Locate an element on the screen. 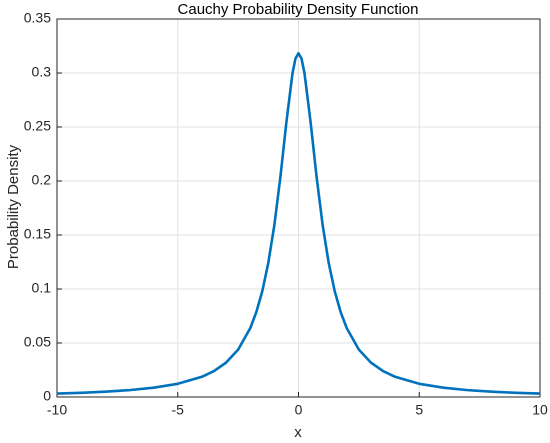  x-axis-label: x is located at coordinates (298, 432).